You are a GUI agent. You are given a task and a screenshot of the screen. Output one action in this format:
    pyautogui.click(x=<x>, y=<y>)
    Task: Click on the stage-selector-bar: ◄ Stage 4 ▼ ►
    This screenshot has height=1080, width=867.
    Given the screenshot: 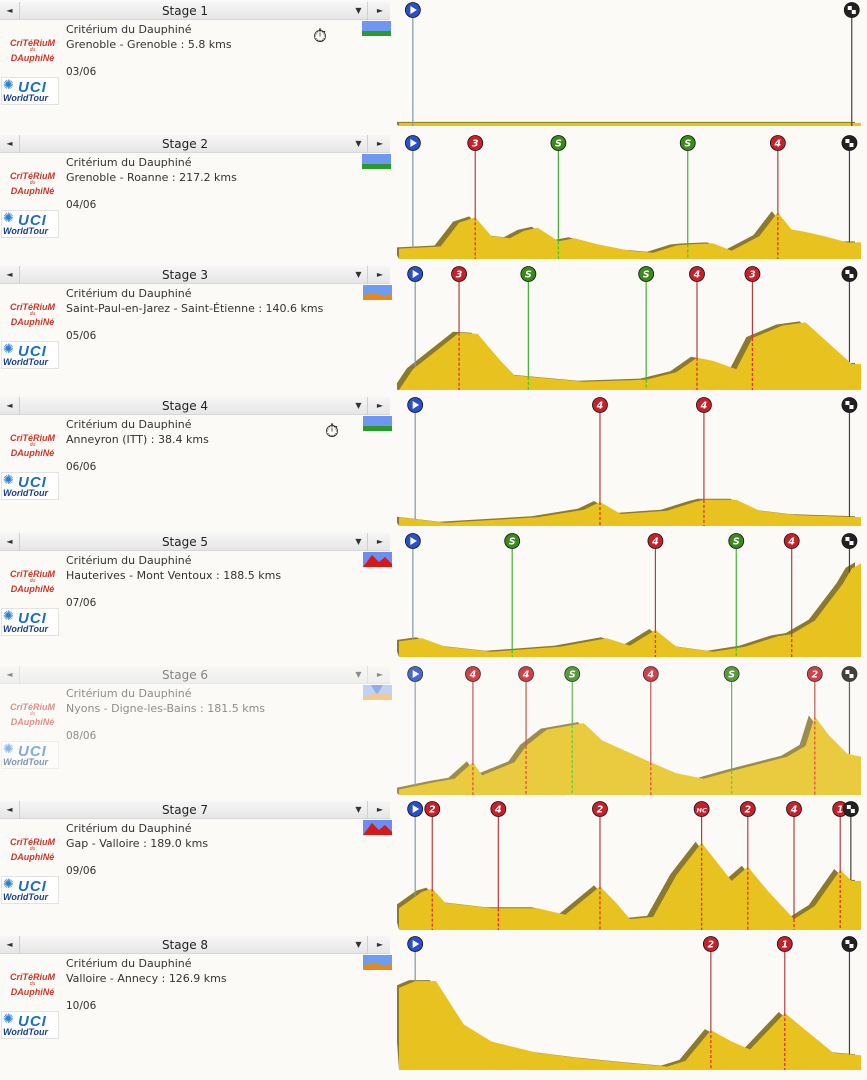 What is the action you would take?
    pyautogui.click(x=195, y=406)
    